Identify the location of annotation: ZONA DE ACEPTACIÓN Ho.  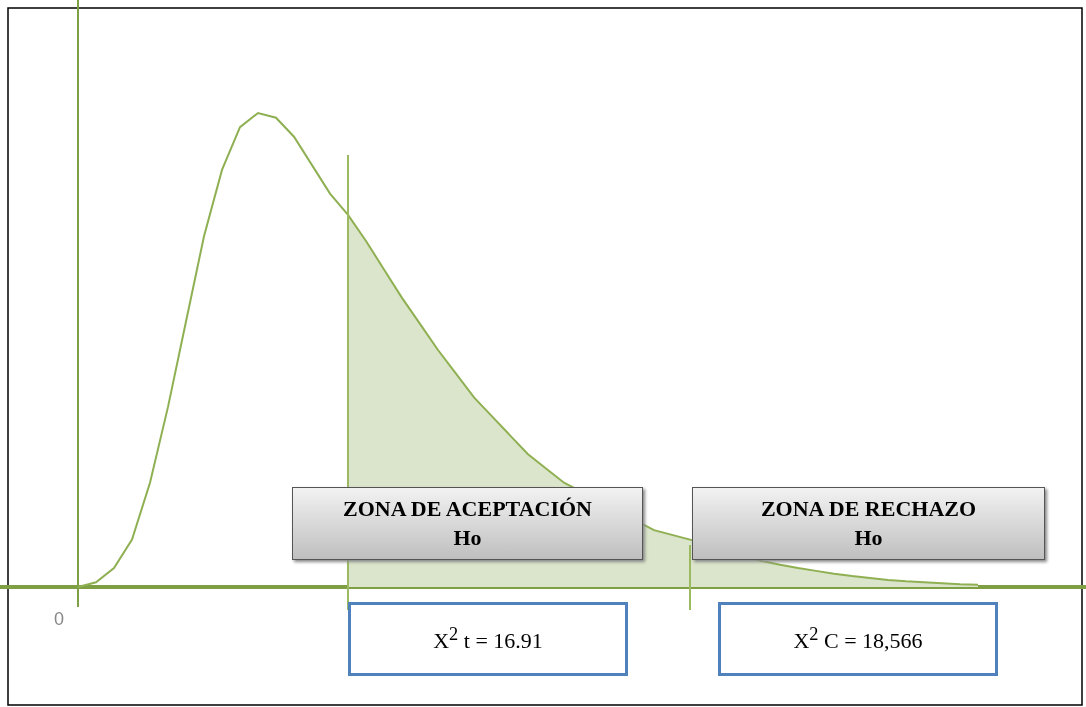
(467, 523).